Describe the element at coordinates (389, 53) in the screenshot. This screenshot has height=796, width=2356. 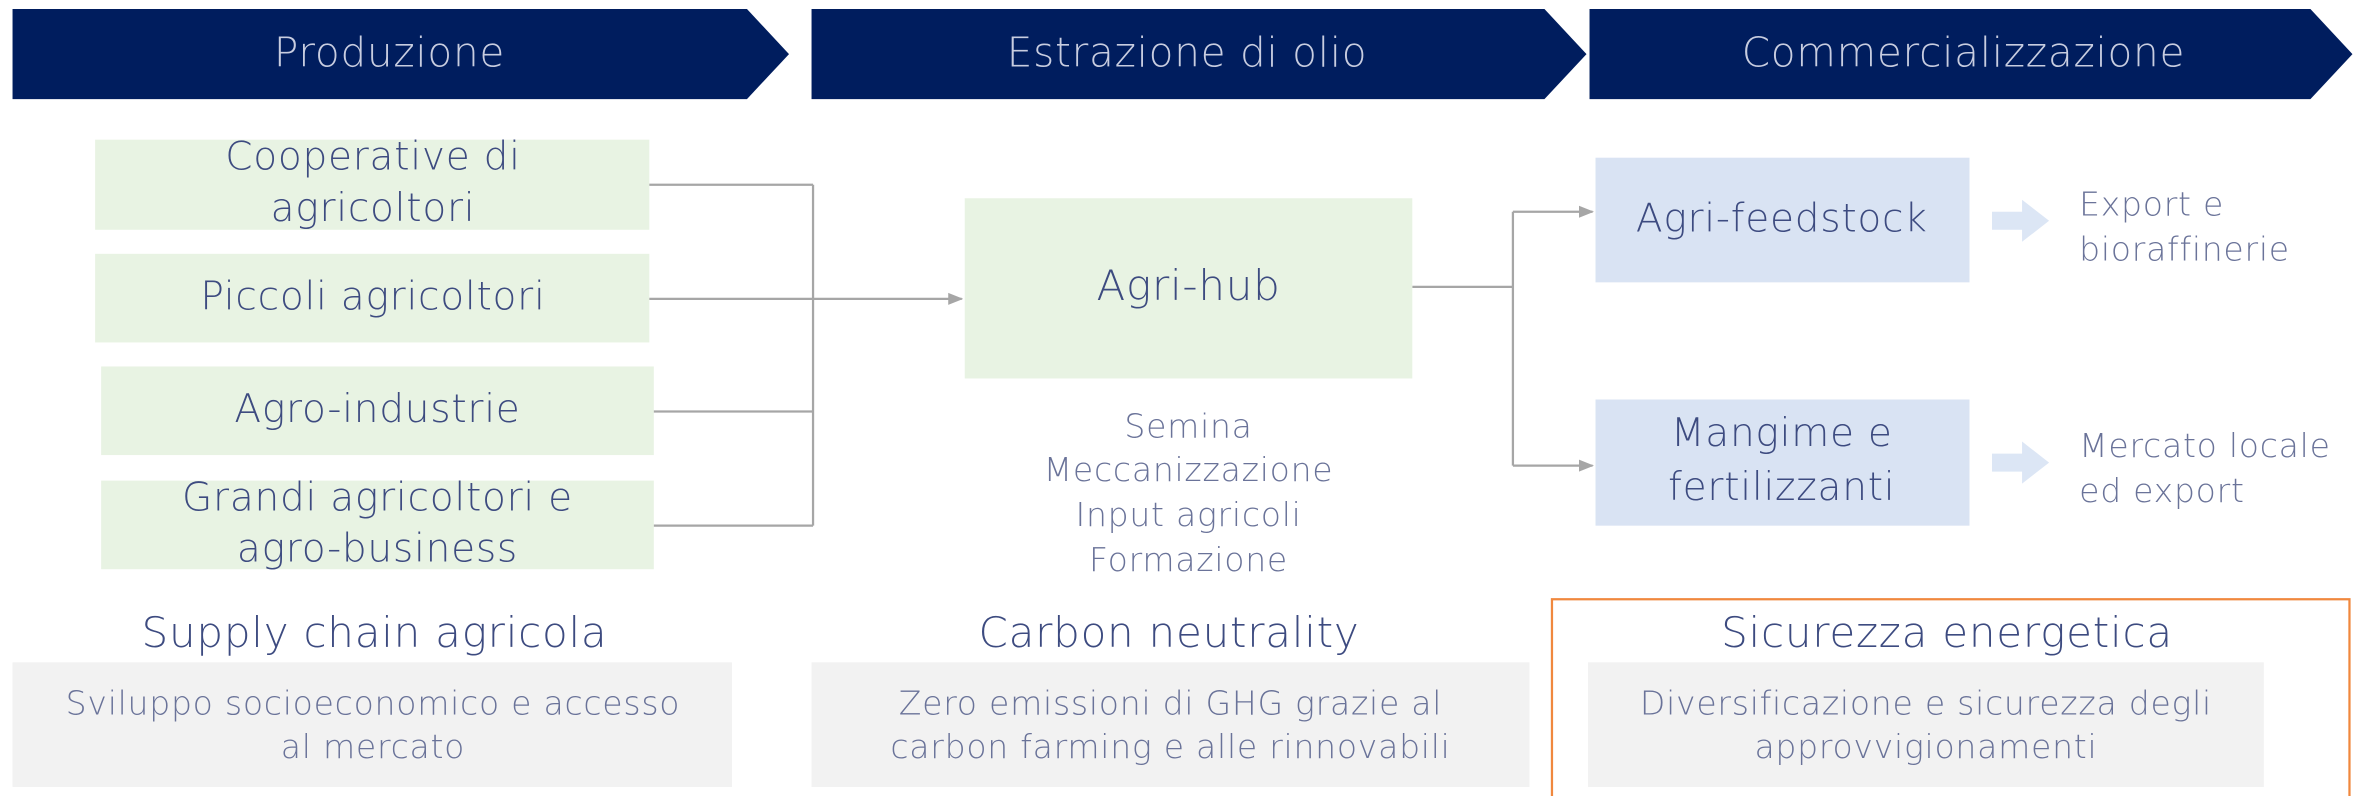
I see `stage-title: Produzione` at that location.